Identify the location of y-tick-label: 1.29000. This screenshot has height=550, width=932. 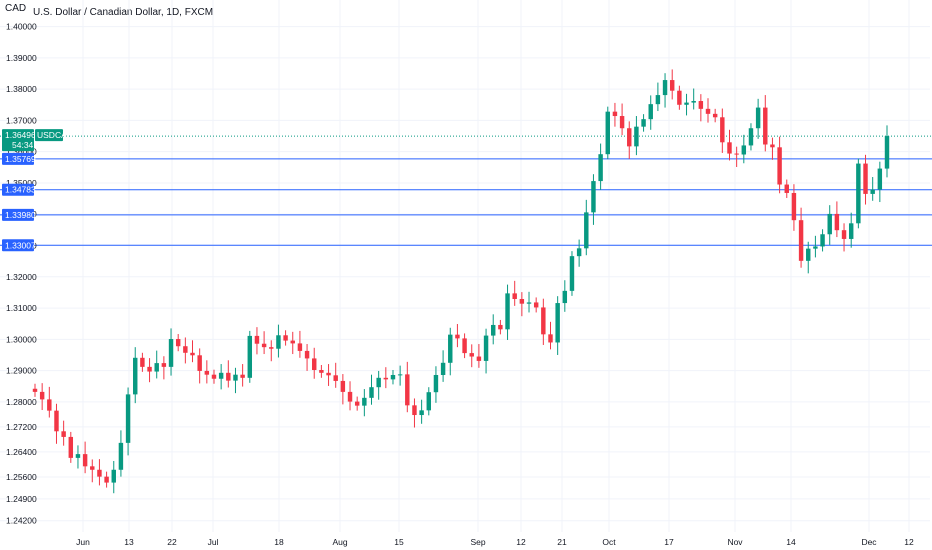
(21, 371).